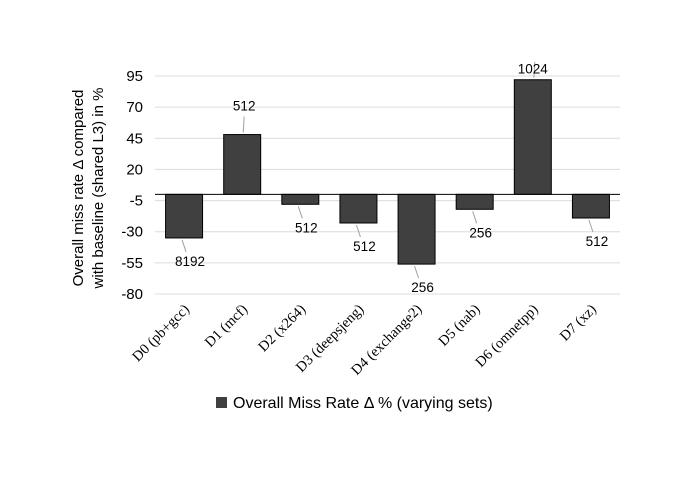  Describe the element at coordinates (134, 169) in the screenshot. I see `y-tick-label: 20` at that location.